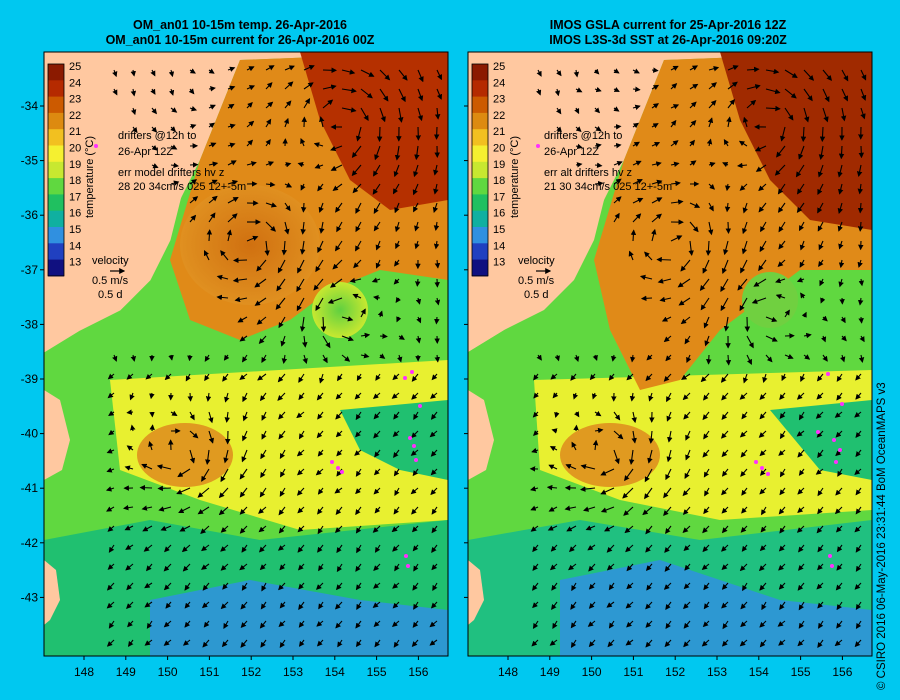 The image size is (900, 700). Describe the element at coordinates (30, 270) in the screenshot. I see `lat-tick-label: -37` at that location.